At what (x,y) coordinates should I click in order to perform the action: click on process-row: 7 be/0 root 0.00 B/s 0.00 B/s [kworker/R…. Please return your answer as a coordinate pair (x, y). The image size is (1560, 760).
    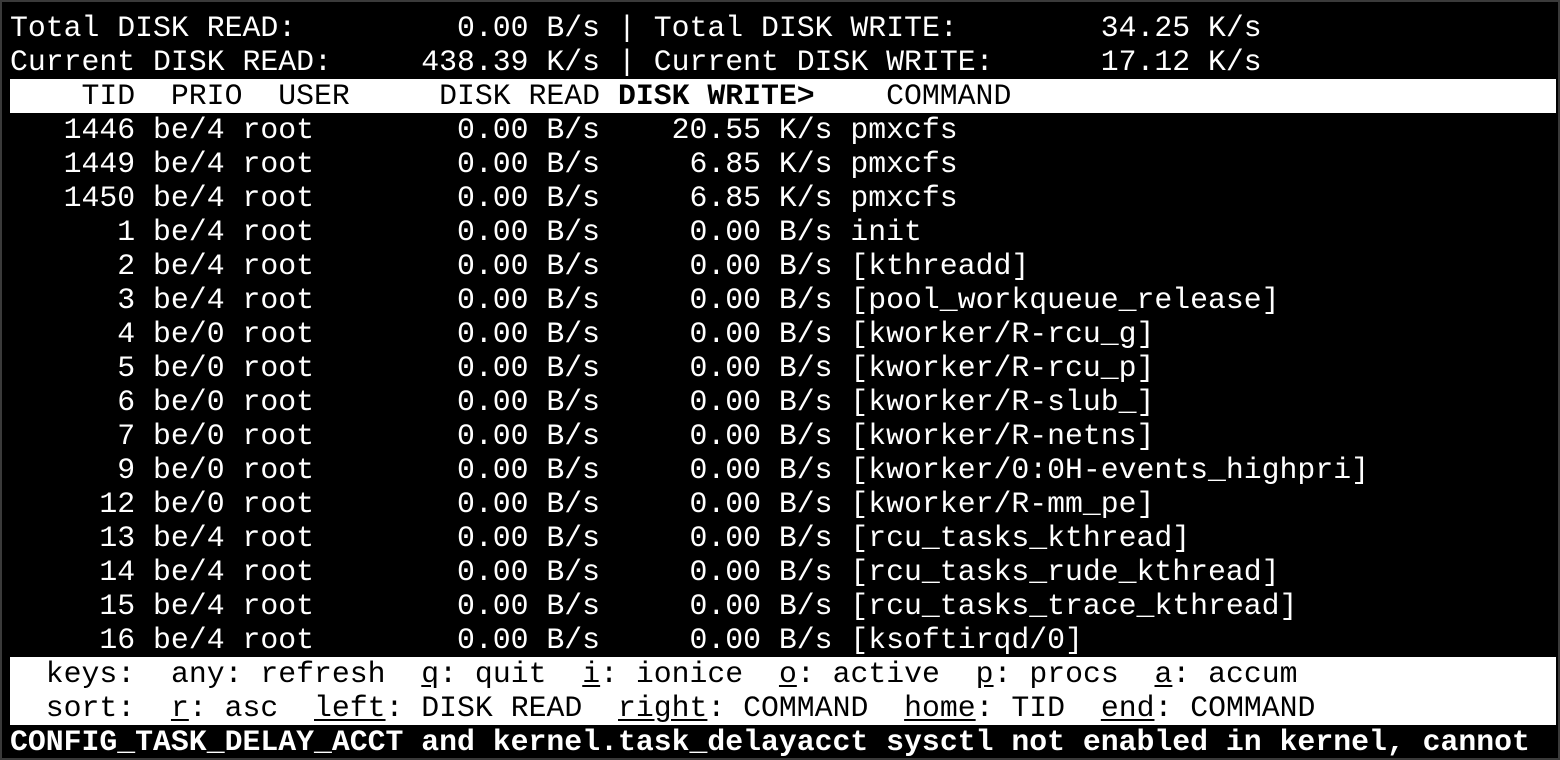
    Looking at the image, I should click on (784, 436).